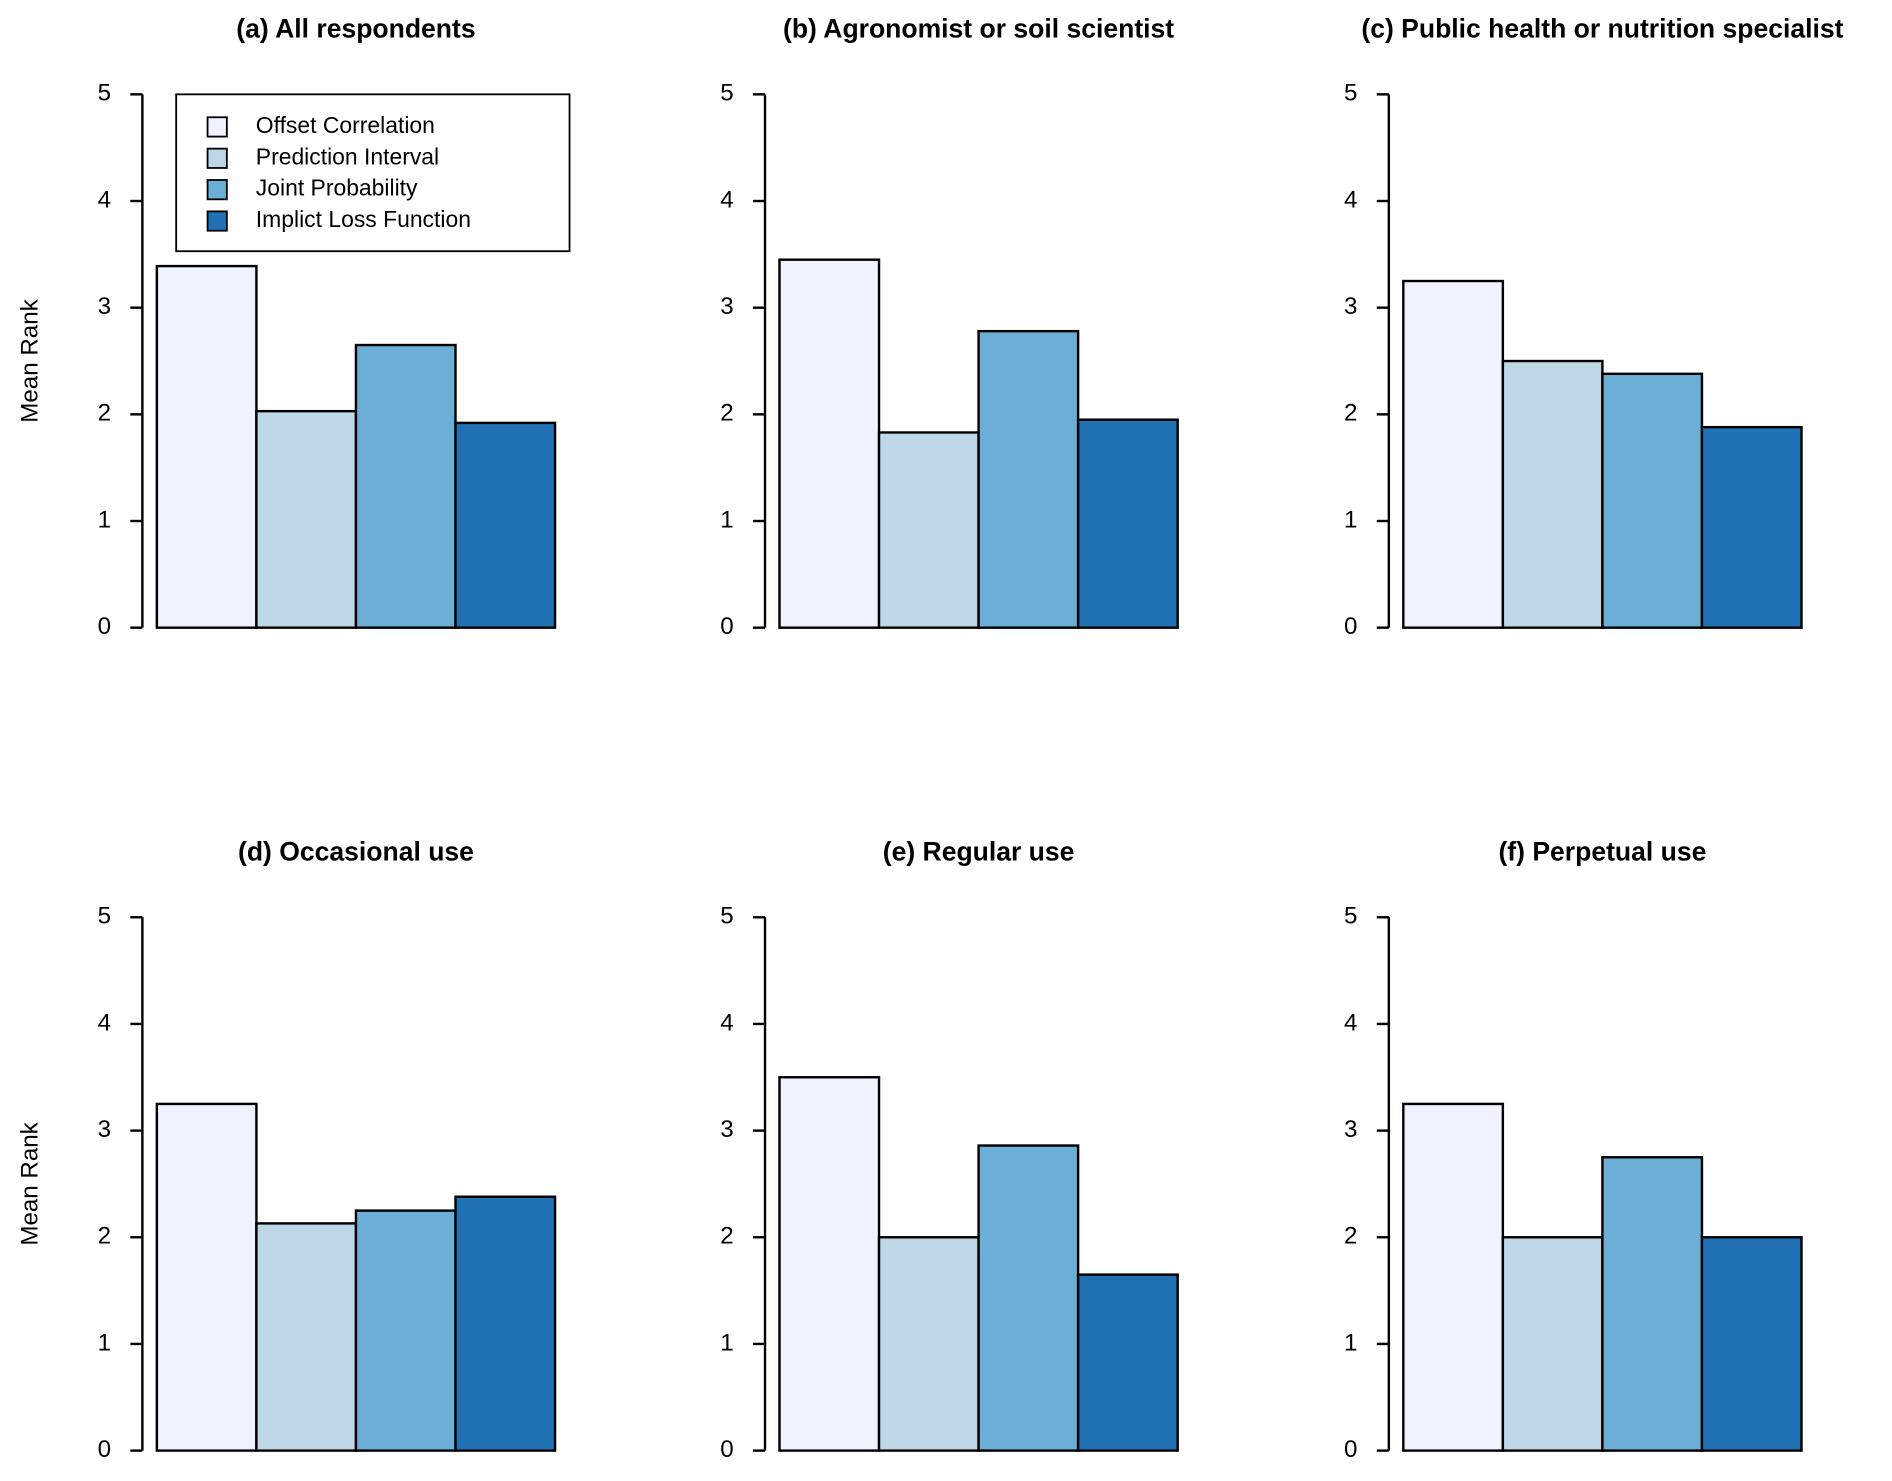 The image size is (1892, 1481). Describe the element at coordinates (347, 156) in the screenshot. I see `legend-label: Prediction Interval` at that location.